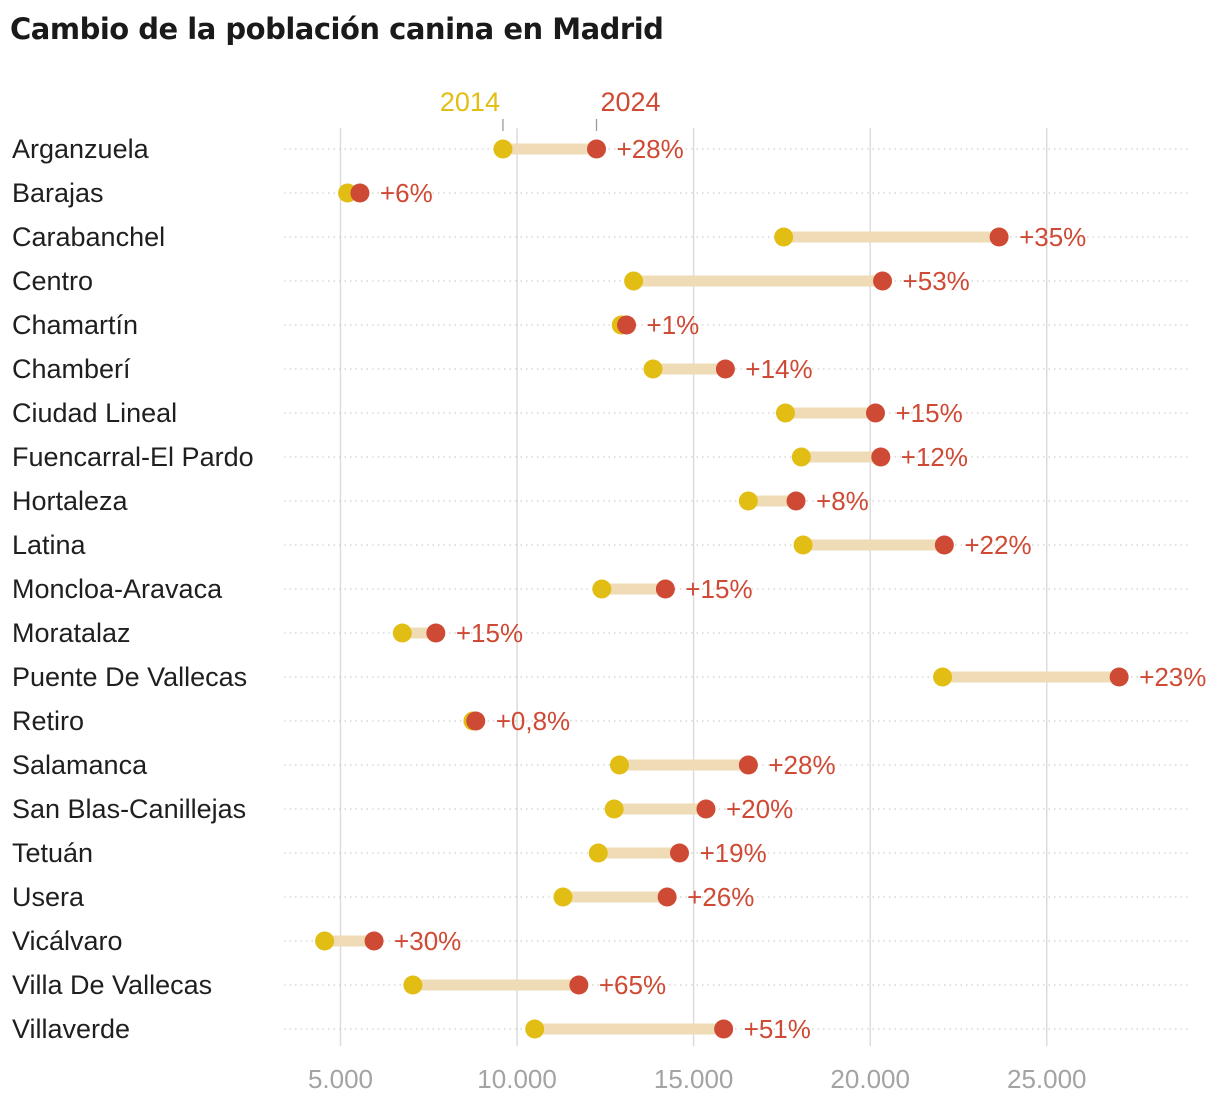  Describe the element at coordinates (522, 545) in the screenshot. I see `dumbbell-row: Latina +22%` at that location.